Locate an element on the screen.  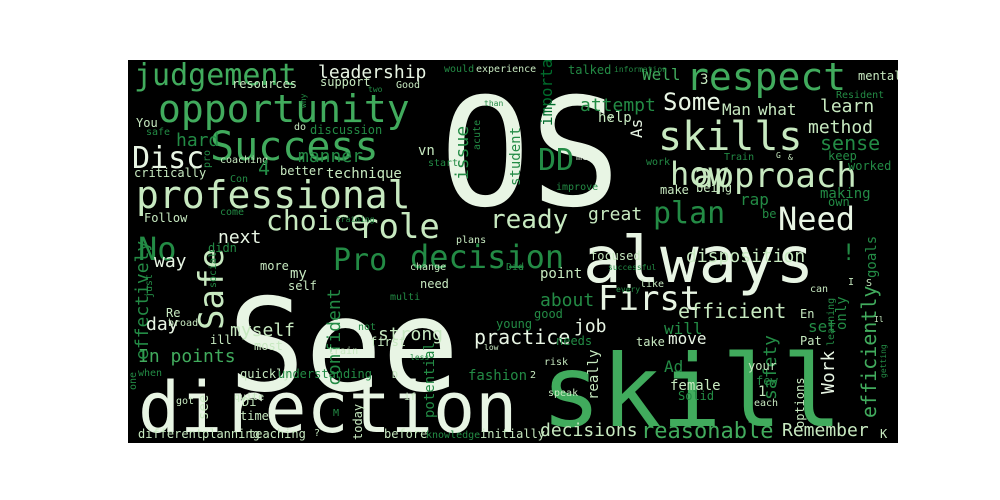
word-decision: decision is located at coordinates (487, 257).